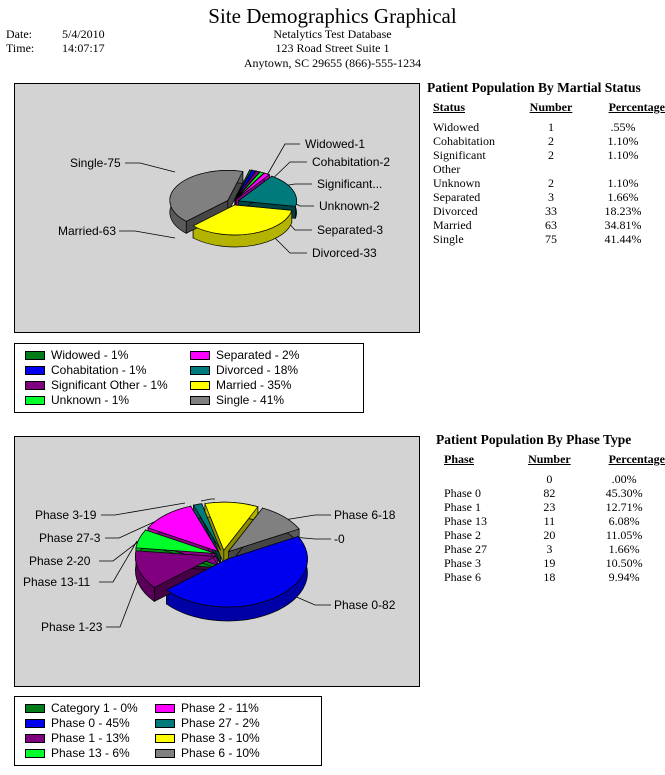 This screenshot has width=665, height=775. What do you see at coordinates (332, 48) in the screenshot?
I see `address-line-1: 123 Road Street Suite 1` at bounding box center [332, 48].